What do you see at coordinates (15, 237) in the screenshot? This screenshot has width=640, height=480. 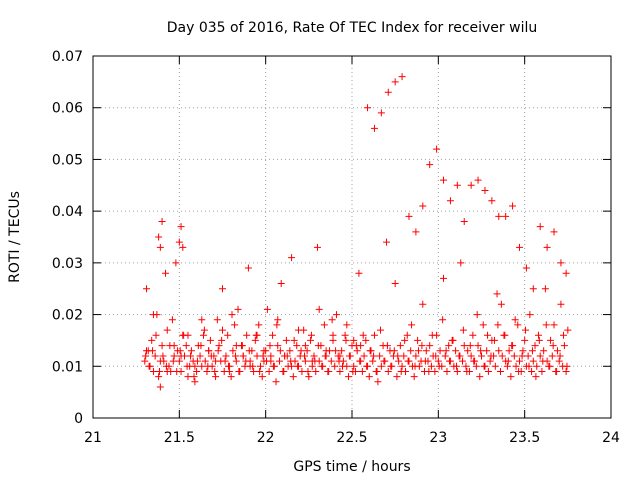 I see `y-axis-label: ROTI / TECUs` at bounding box center [15, 237].